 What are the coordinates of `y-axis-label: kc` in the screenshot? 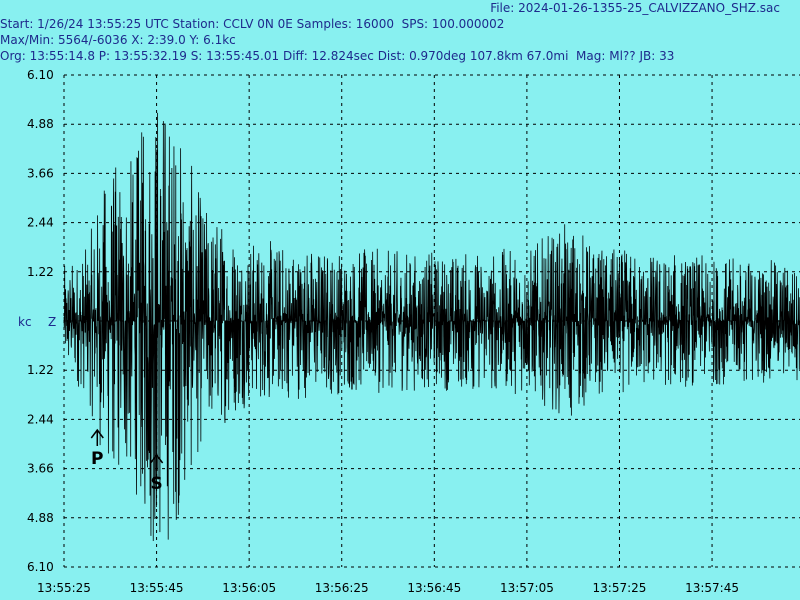 It's located at (25, 322).